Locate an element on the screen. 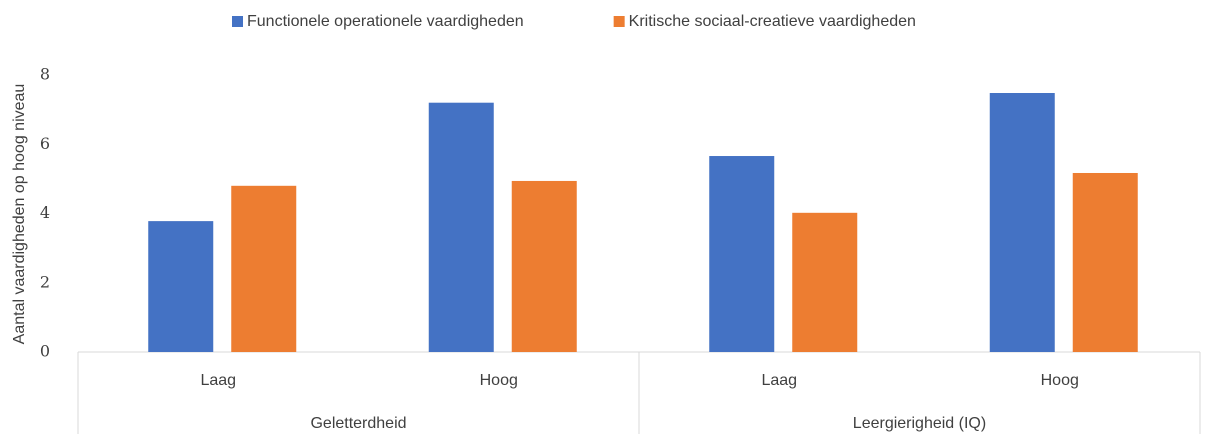 This screenshot has height=434, width=1226. y-tick-label: 6 is located at coordinates (45, 143).